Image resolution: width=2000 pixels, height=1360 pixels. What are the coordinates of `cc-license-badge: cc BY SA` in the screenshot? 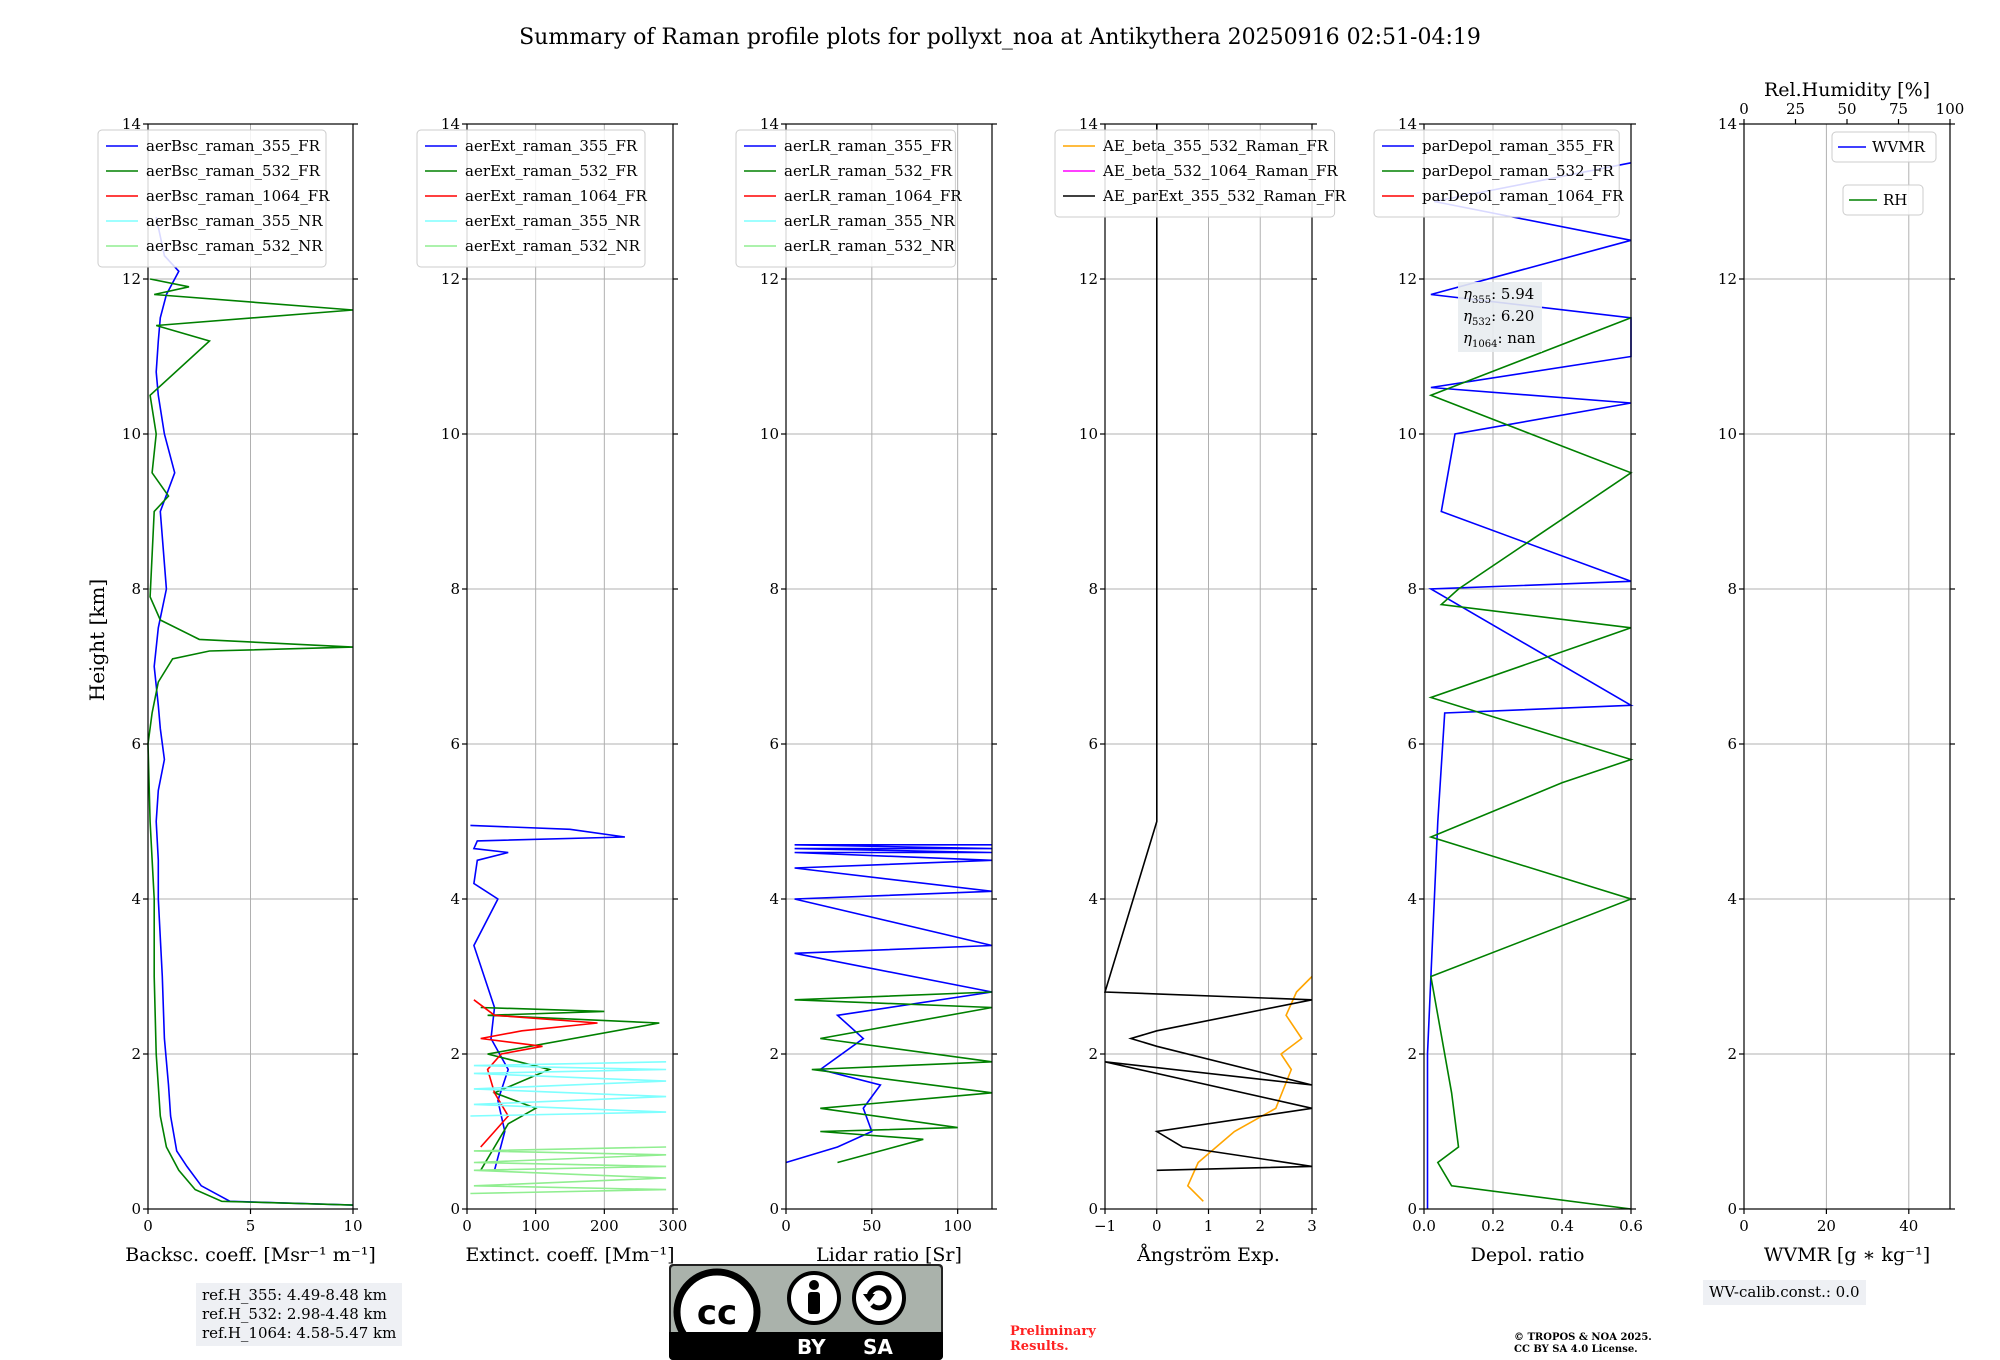 It's located at (806, 1312).